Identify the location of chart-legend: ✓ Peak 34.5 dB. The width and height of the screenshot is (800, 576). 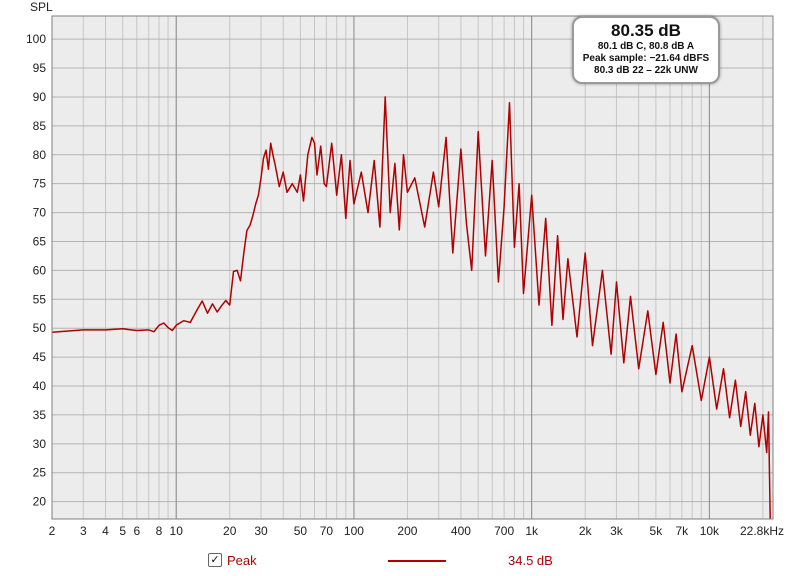
(400, 561).